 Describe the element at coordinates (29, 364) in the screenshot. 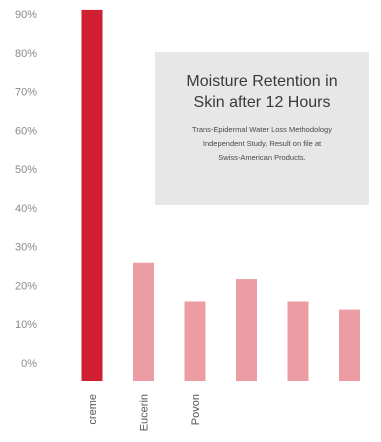

I see `y-tick-label: 0%` at that location.